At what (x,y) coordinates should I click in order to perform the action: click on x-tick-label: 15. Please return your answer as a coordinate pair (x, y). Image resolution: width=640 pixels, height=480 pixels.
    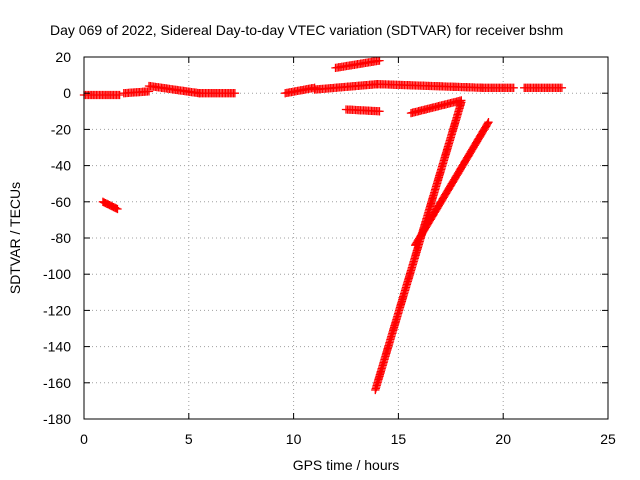
    Looking at the image, I should click on (399, 439).